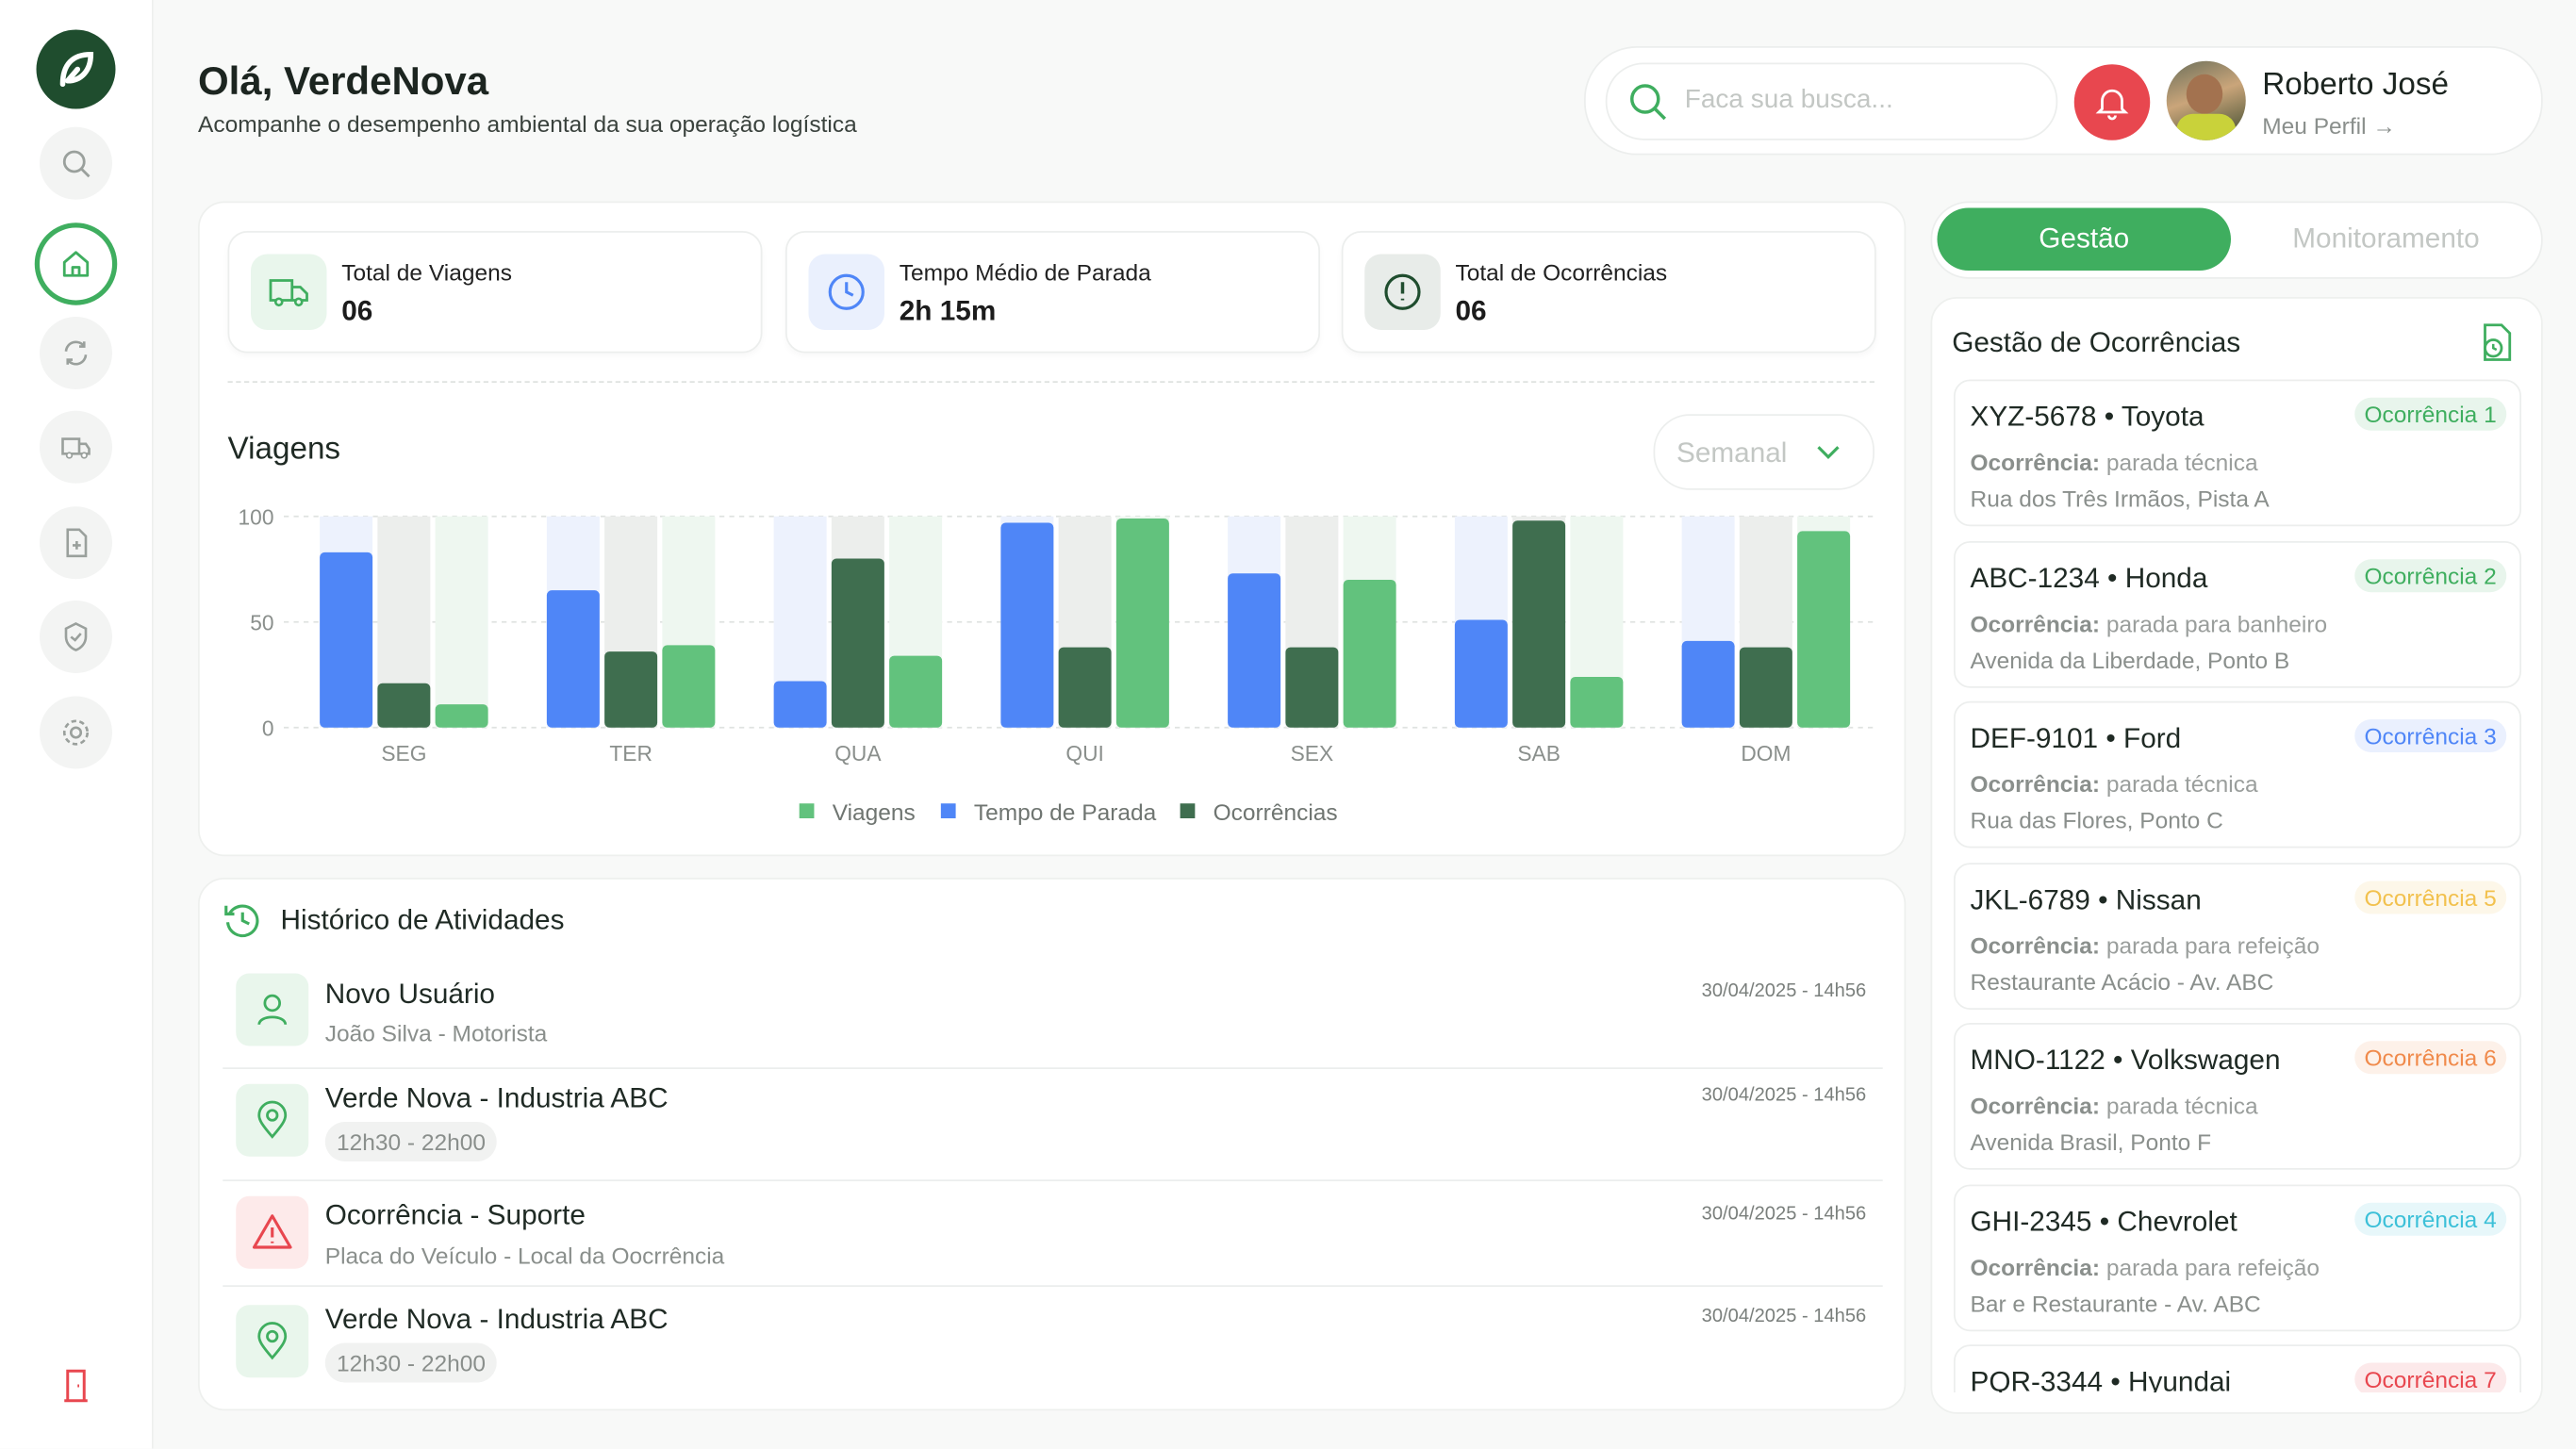  Describe the element at coordinates (1538, 753) in the screenshot. I see `x-tick-label: SAB` at that location.